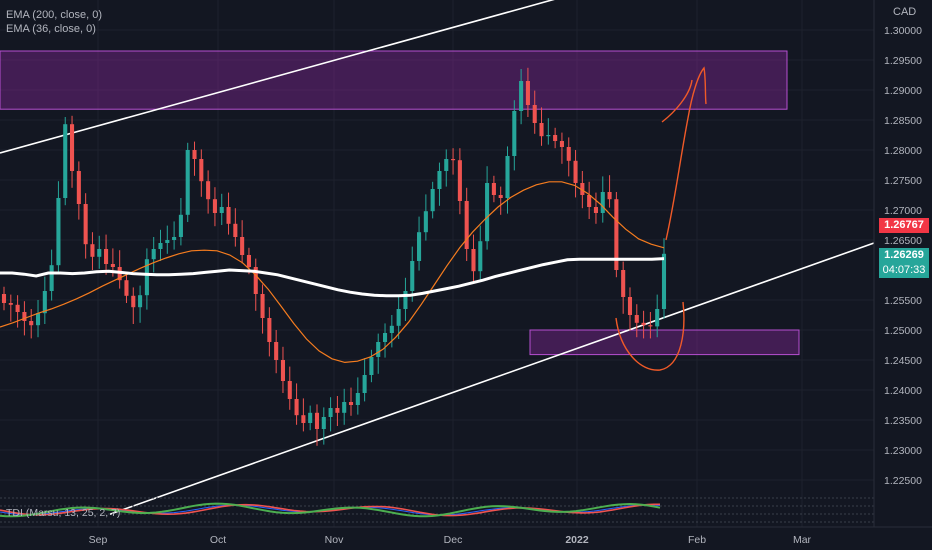 The height and width of the screenshot is (550, 932). Describe the element at coordinates (903, 121) in the screenshot. I see `price-tick-label: 1.28500` at that location.